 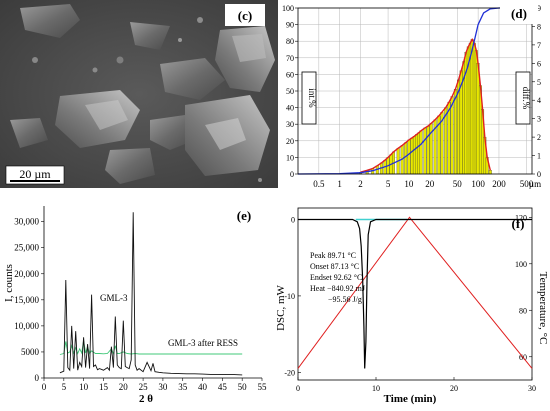 What do you see at coordinates (539, 174) in the screenshot?
I see `y-right-tick-label: 0` at bounding box center [539, 174].